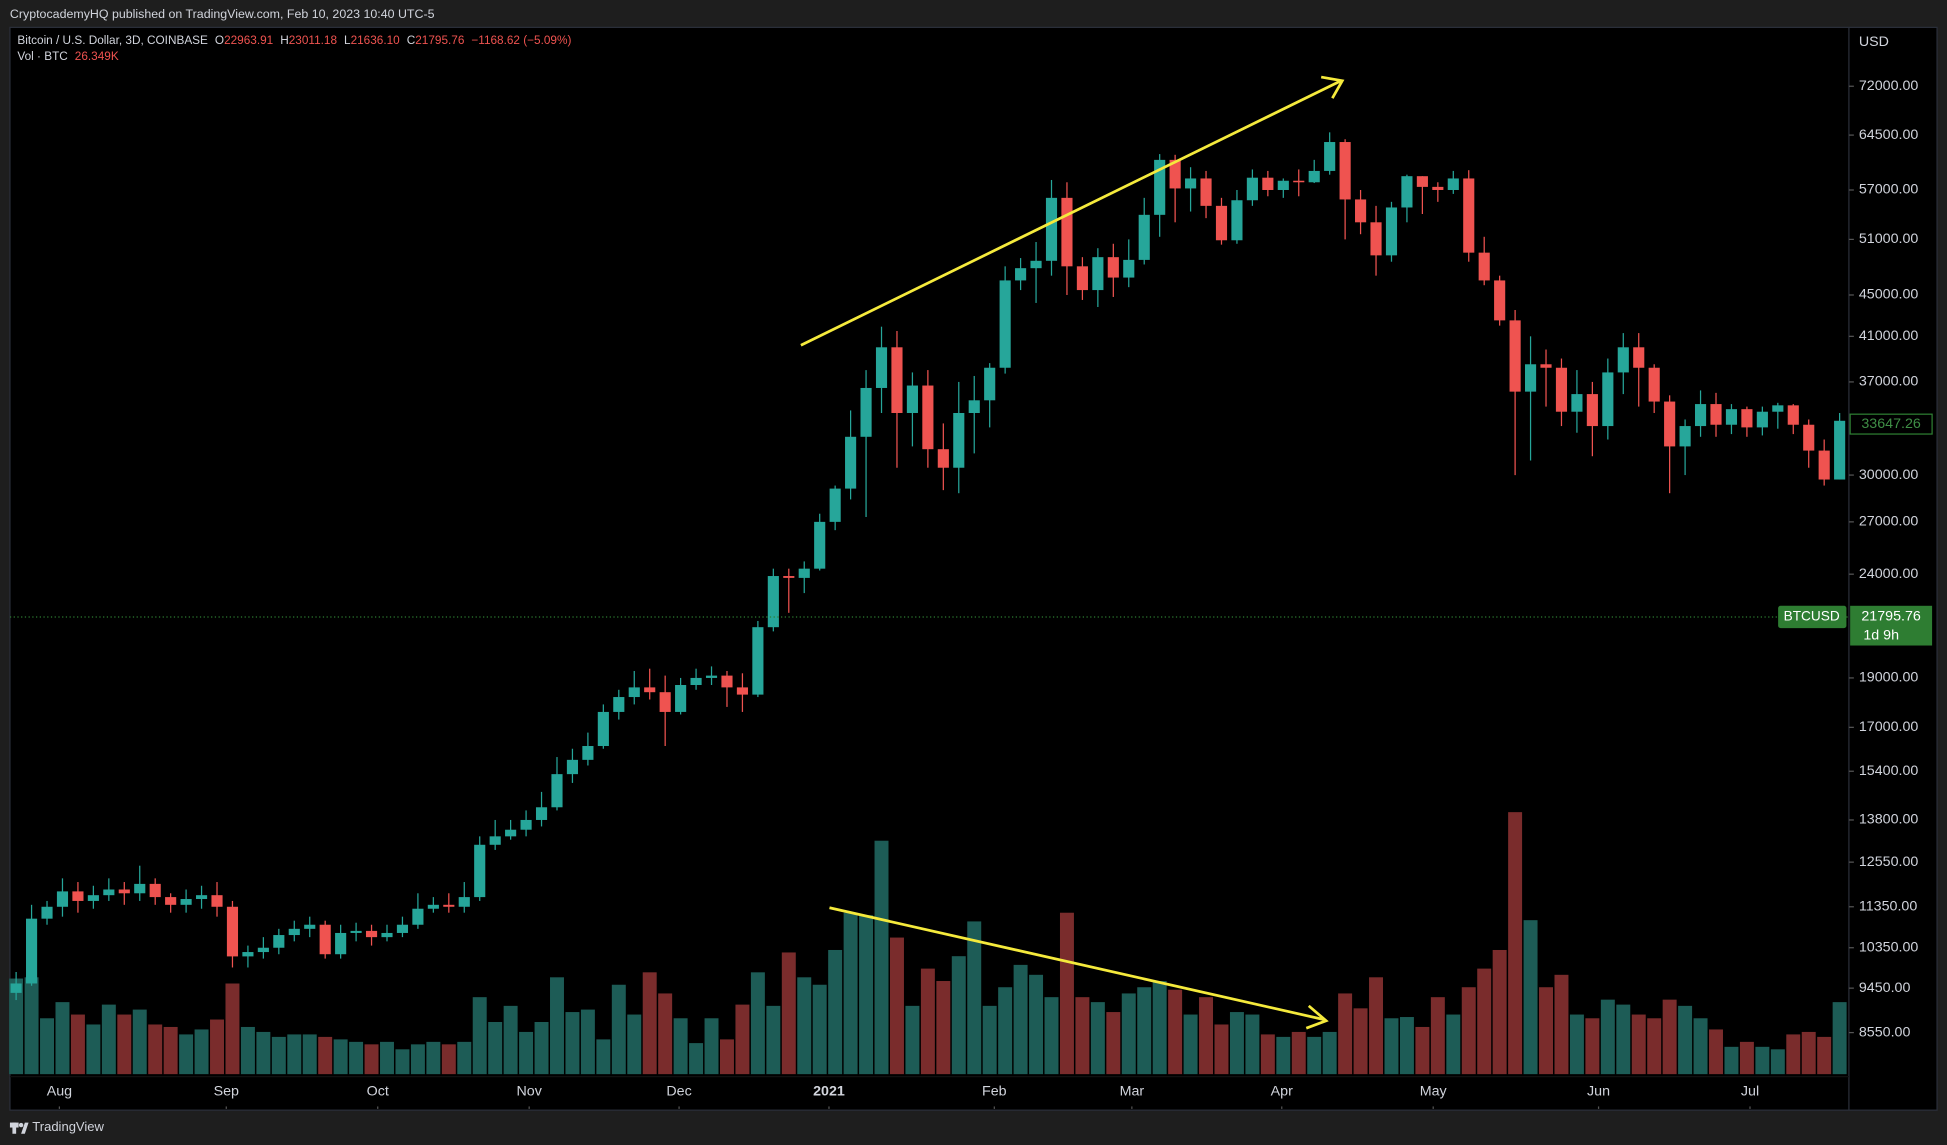 The image size is (1947, 1145). I want to click on last-price-box, so click(1891, 625).